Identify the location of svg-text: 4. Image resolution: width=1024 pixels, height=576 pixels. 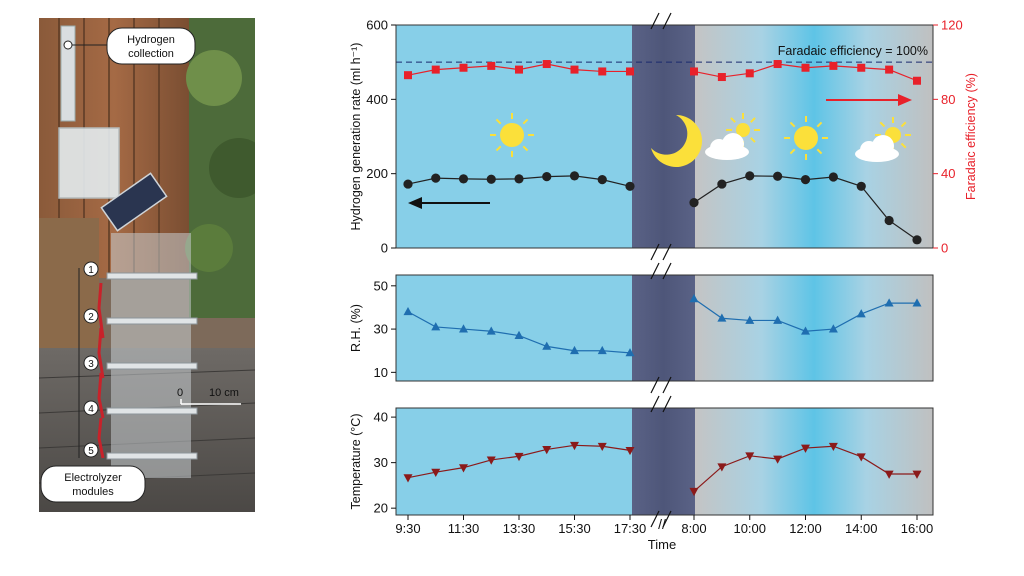
(91, 409).